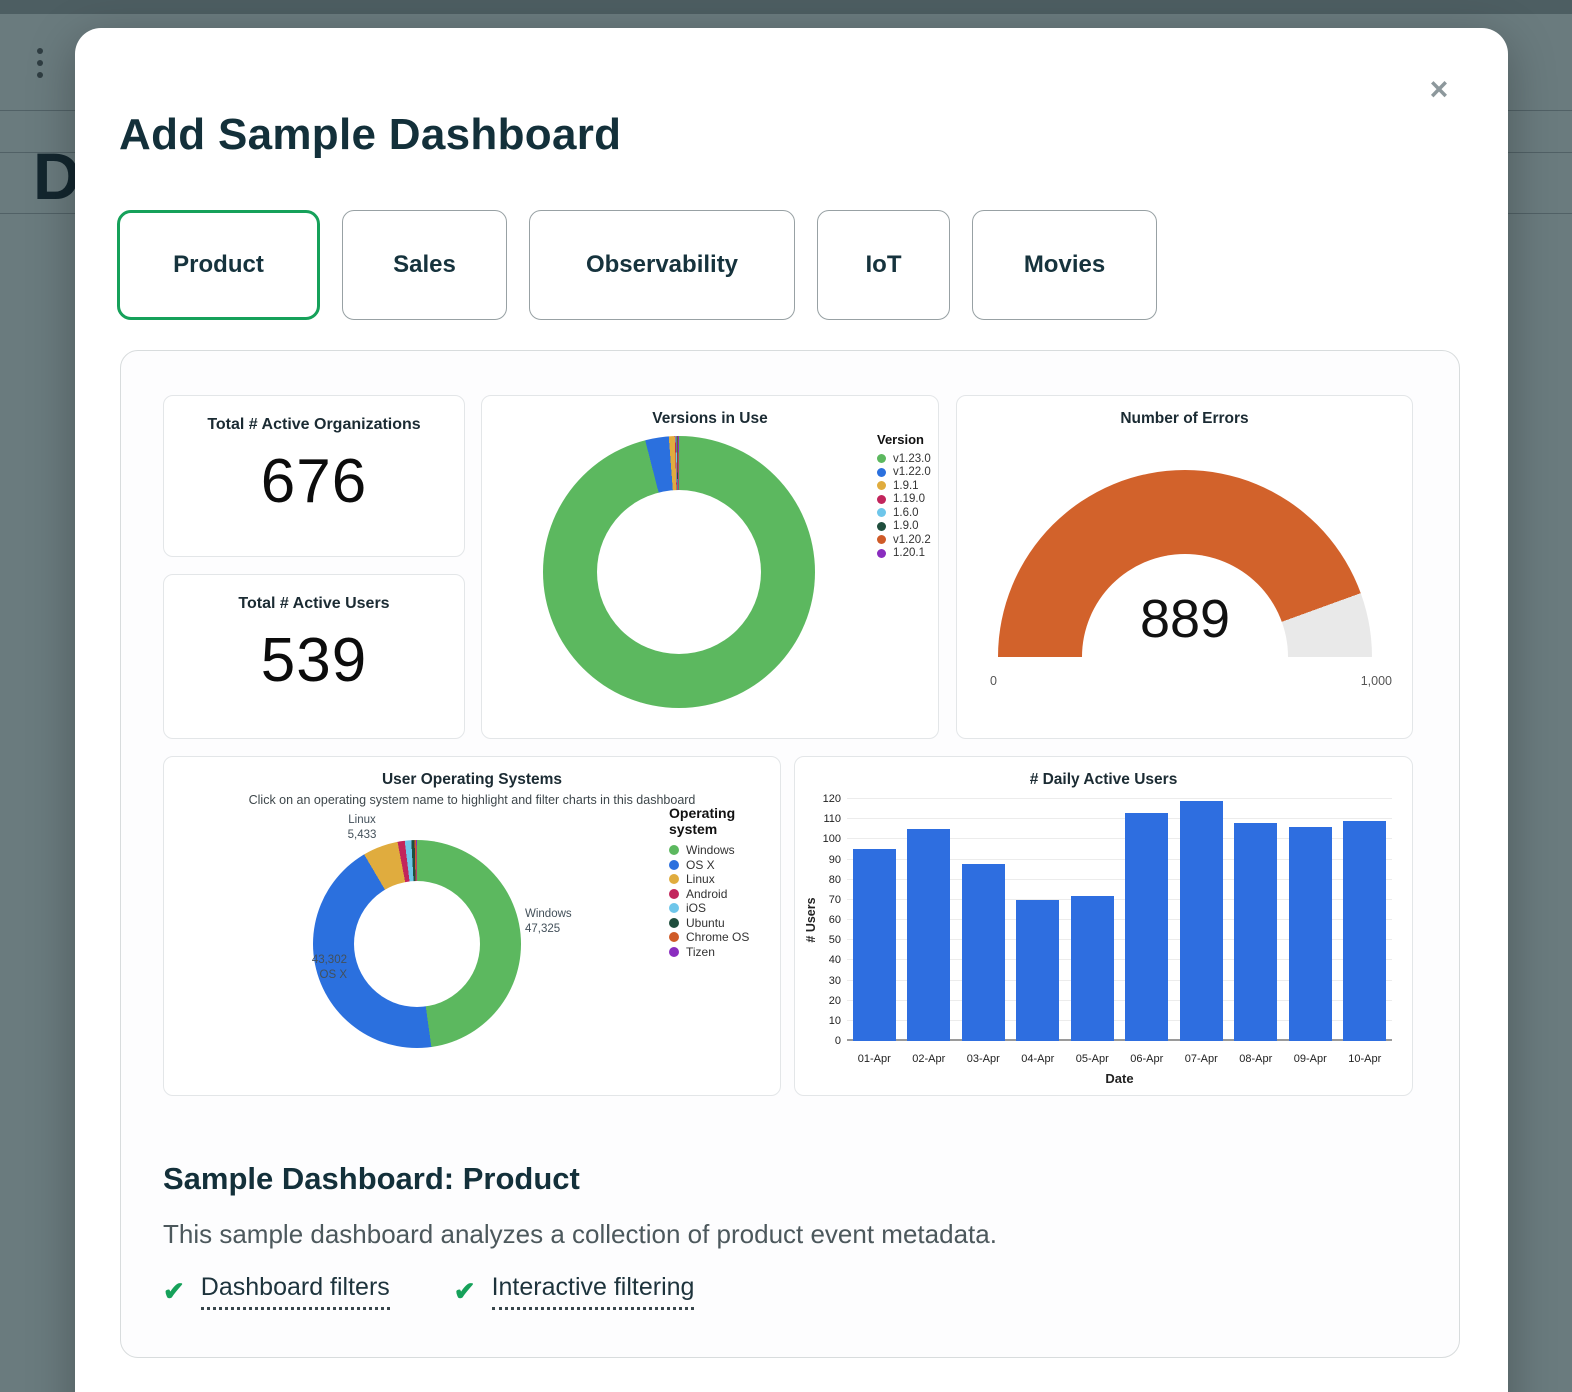  Describe the element at coordinates (912, 458) in the screenshot. I see `legend-label: v1.23.0` at that location.